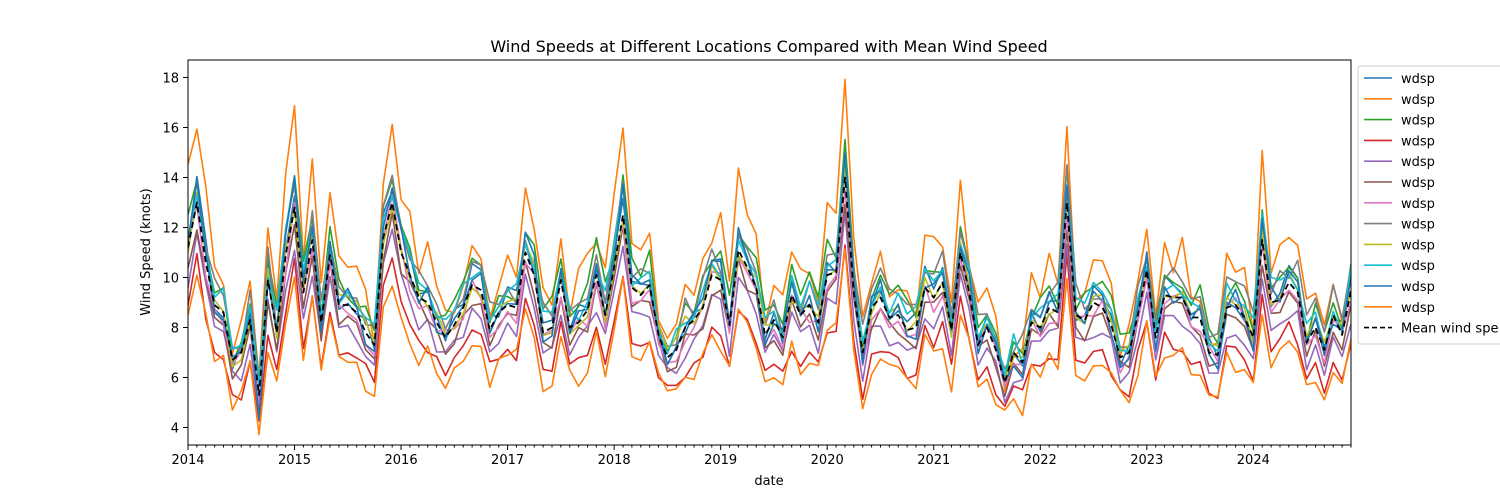 This screenshot has width=1500, height=500. What do you see at coordinates (175, 254) in the screenshot?
I see `y-axis: 4 6 8 10 12 14 16 18` at bounding box center [175, 254].